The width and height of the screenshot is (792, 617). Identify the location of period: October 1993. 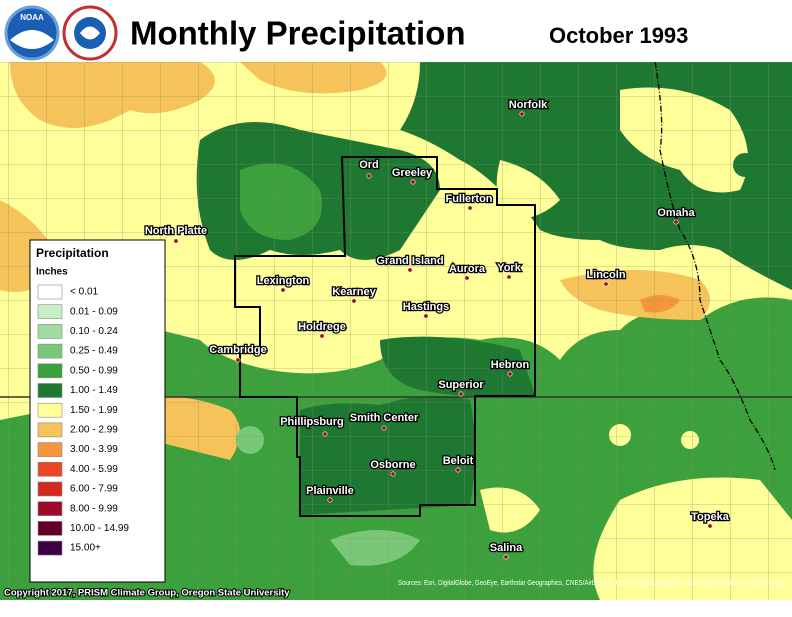
(618, 35).